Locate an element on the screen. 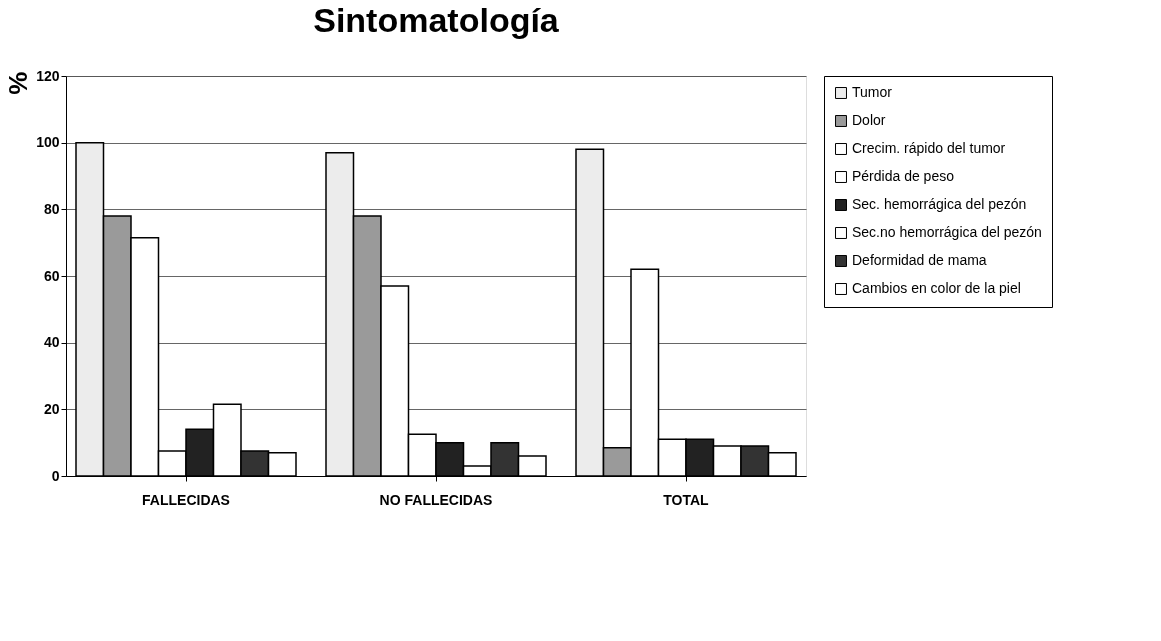  legend-label: Pérdida de peso is located at coordinates (903, 176).